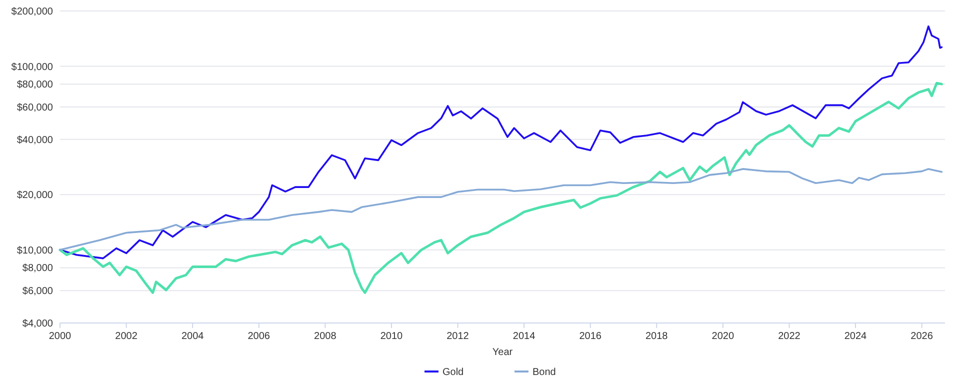 The width and height of the screenshot is (974, 387). What do you see at coordinates (524, 336) in the screenshot?
I see `x-tick-label: 2014` at bounding box center [524, 336].